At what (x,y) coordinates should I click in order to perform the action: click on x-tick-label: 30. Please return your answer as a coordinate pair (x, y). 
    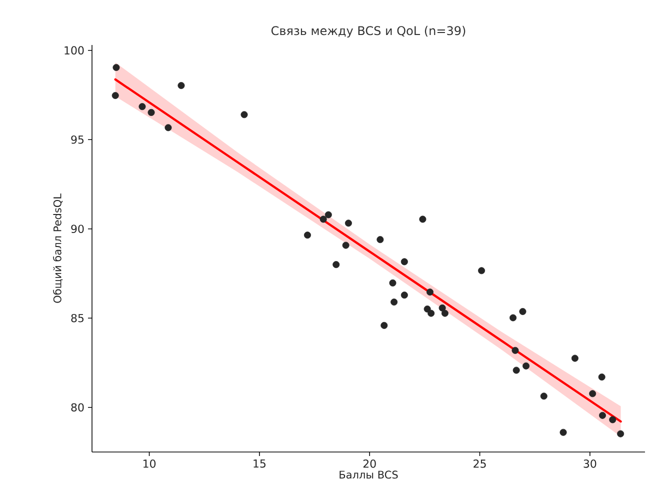
    Looking at the image, I should click on (590, 464).